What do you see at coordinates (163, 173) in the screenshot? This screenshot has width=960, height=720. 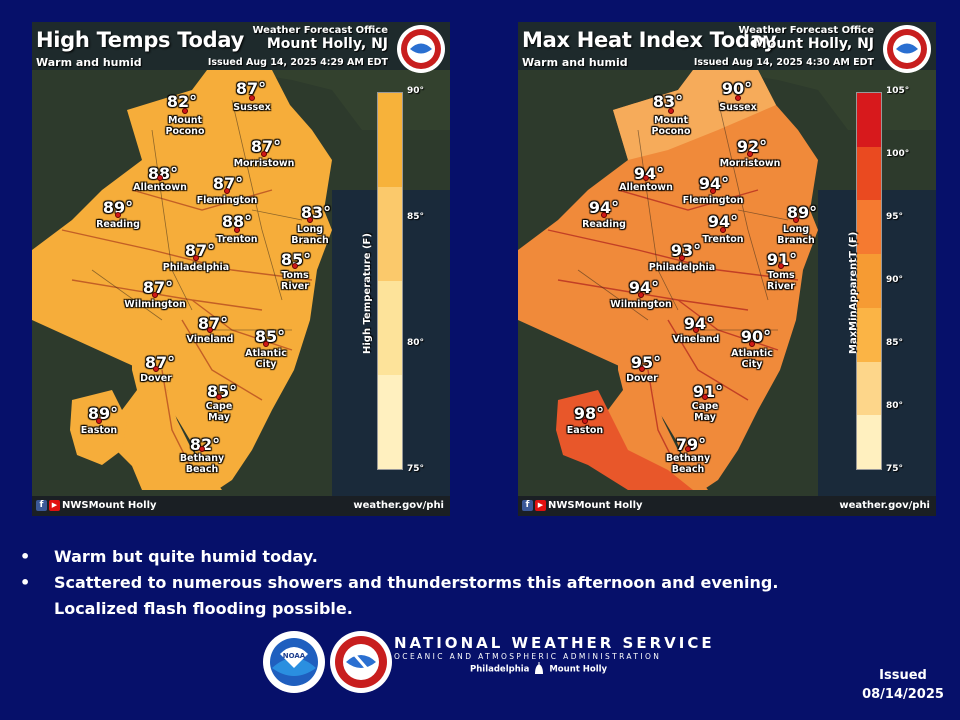 I see `temp-allentown: 88°` at bounding box center [163, 173].